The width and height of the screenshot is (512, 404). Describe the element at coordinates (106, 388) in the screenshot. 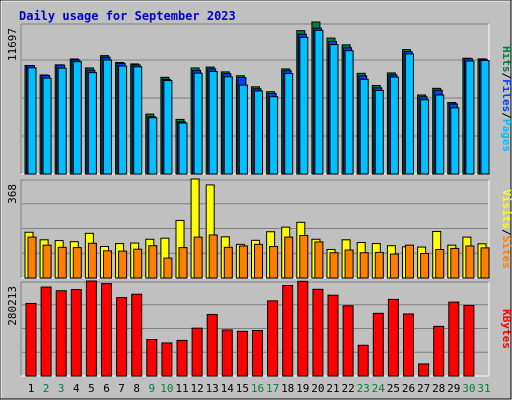

I see `x-axis-day-label: 6` at that location.